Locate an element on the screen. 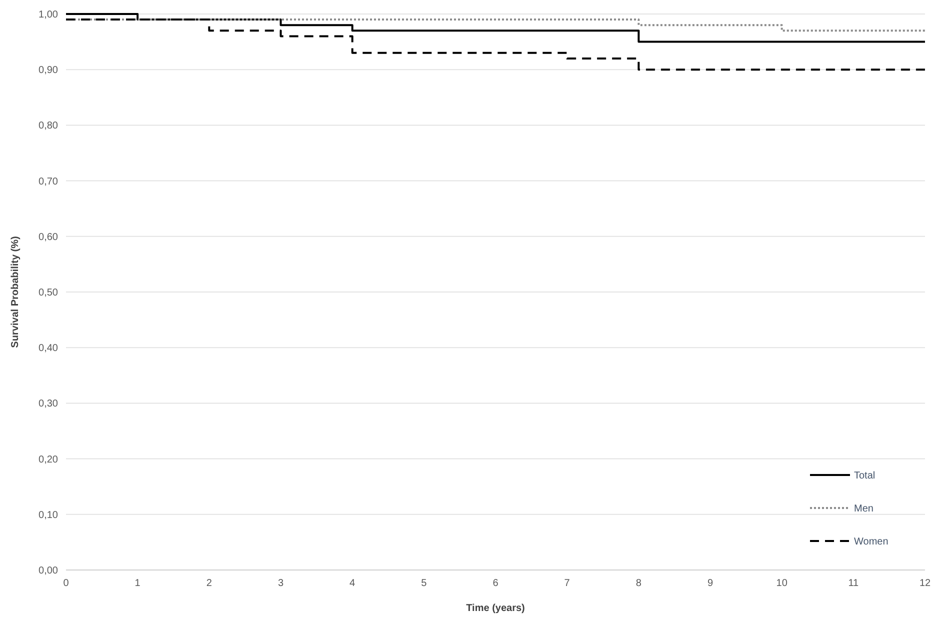  y-tick-label: 0,80 is located at coordinates (48, 126).